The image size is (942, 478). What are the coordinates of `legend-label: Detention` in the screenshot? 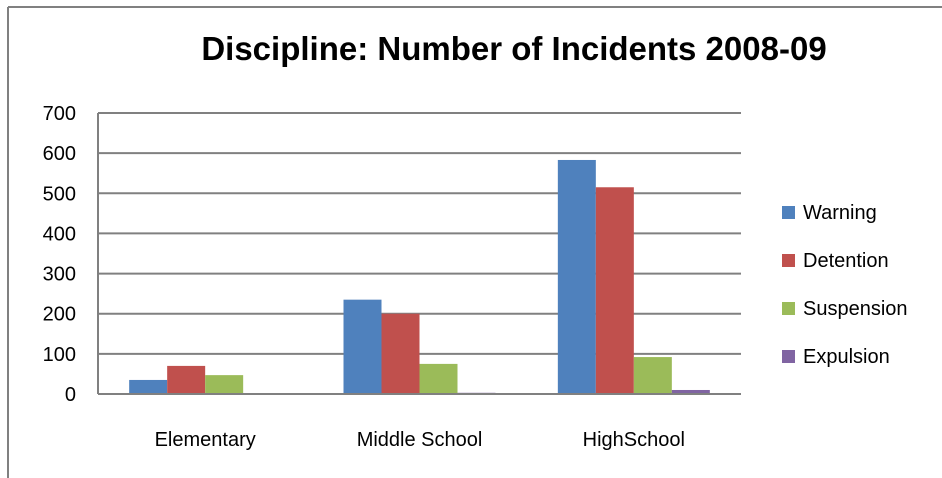 It's located at (846, 261).